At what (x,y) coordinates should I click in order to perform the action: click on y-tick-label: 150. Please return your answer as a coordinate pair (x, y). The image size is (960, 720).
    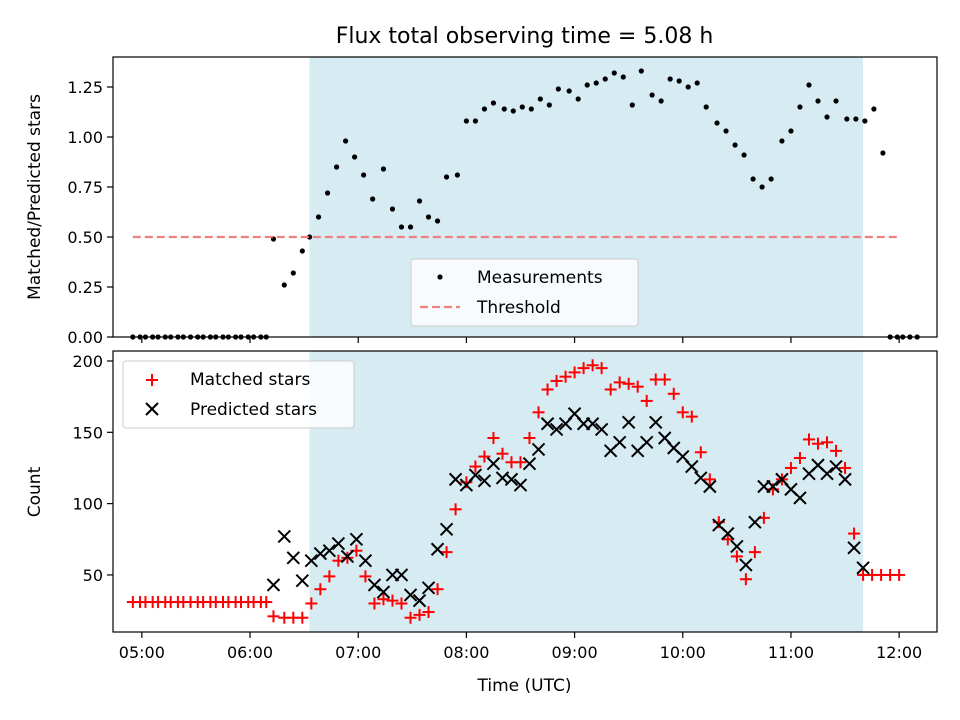
    Looking at the image, I should click on (87, 432).